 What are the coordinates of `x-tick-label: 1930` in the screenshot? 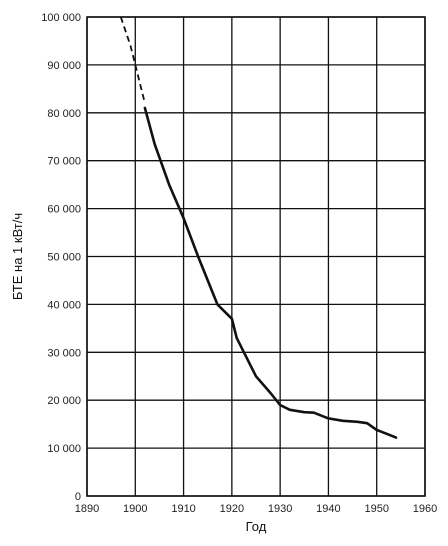 It's located at (280, 509).